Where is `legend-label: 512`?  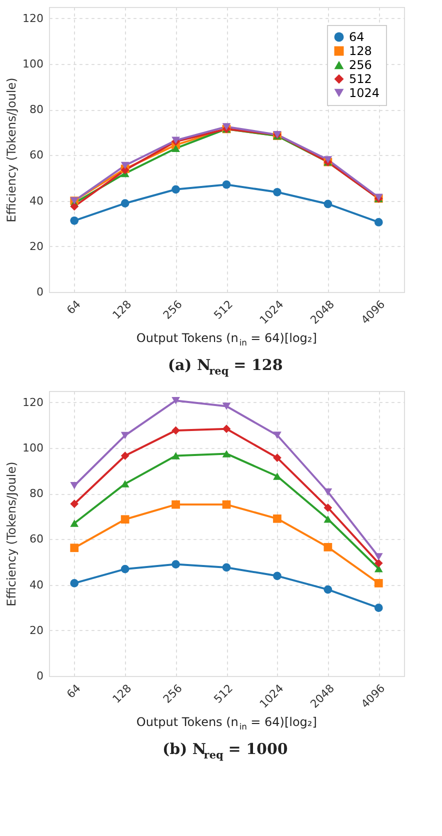
legend-label: 512 is located at coordinates (360, 79).